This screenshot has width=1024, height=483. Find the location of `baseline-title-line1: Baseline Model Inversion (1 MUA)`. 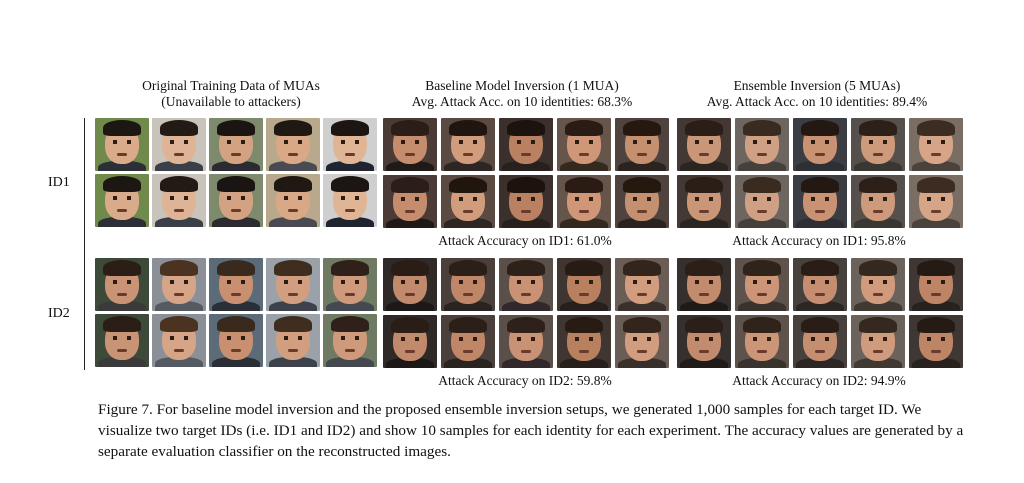

baseline-title-line1: Baseline Model Inversion (1 MUA) is located at coordinates (522, 85).